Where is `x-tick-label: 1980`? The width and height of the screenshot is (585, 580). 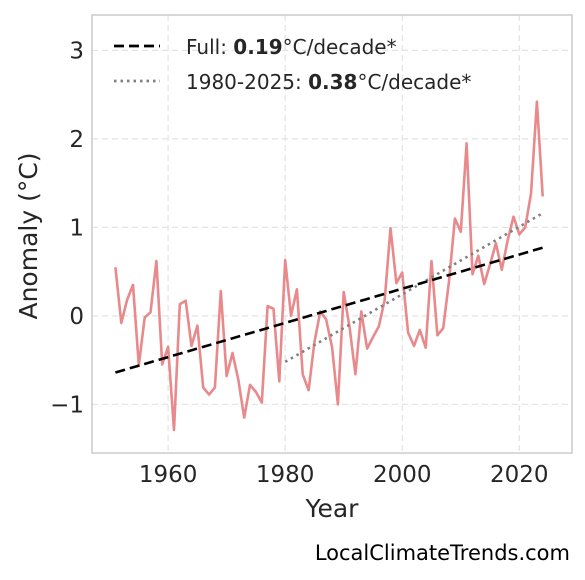
x-tick-label: 1980 is located at coordinates (285, 475).